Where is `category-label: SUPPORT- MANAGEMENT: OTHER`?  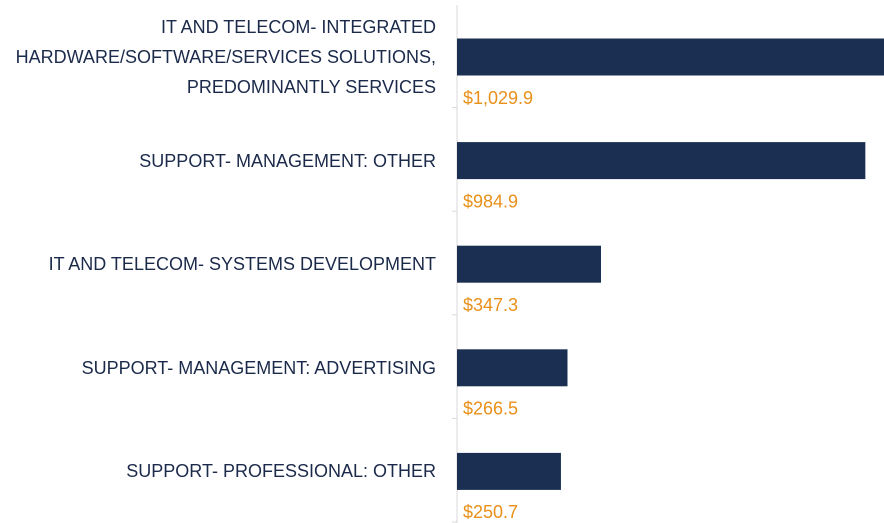
category-label: SUPPORT- MANAGEMENT: OTHER is located at coordinates (287, 160).